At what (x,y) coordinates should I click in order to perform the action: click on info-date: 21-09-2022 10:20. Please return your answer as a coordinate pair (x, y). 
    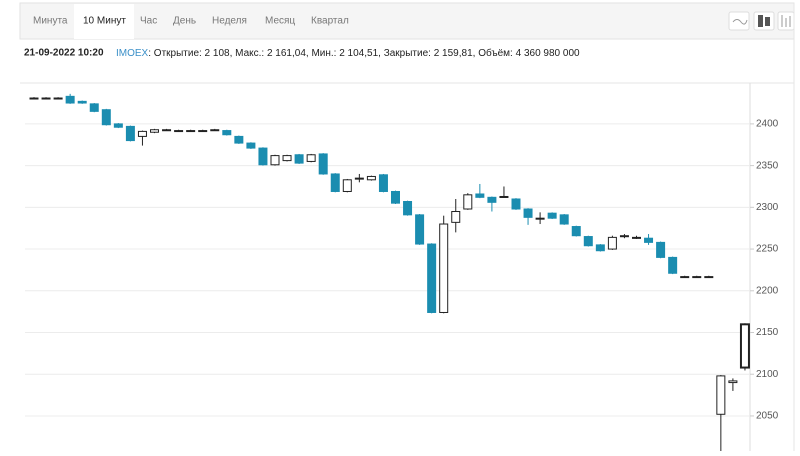
    Looking at the image, I should click on (64, 53).